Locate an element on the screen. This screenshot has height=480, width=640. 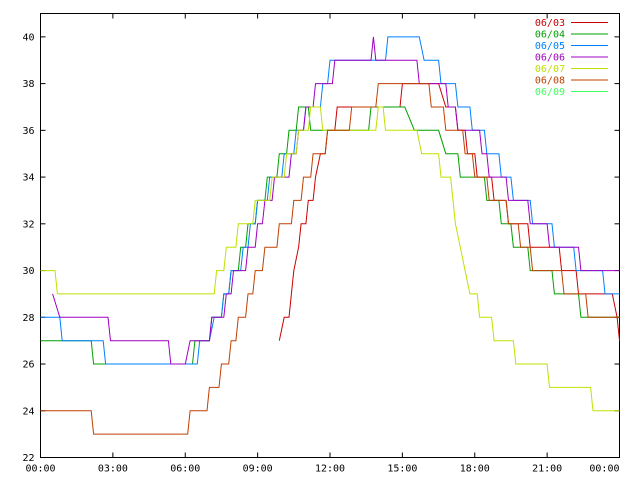
legend-label-06-09: 06/09 is located at coordinates (550, 92).